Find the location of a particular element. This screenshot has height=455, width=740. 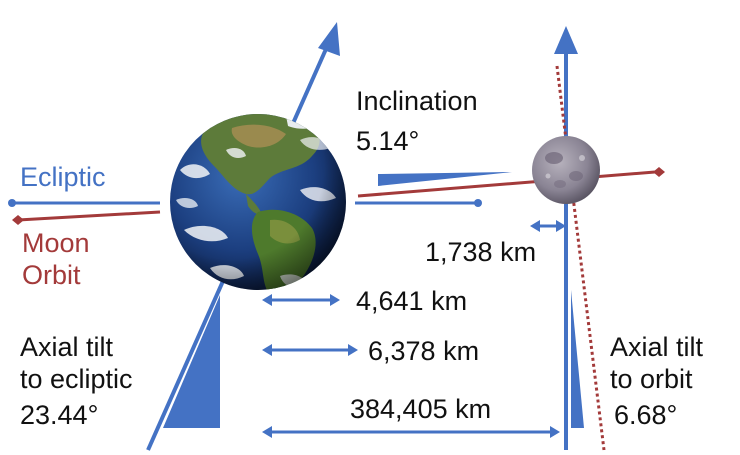

dist-6378-label: 6,378 km is located at coordinates (424, 351).